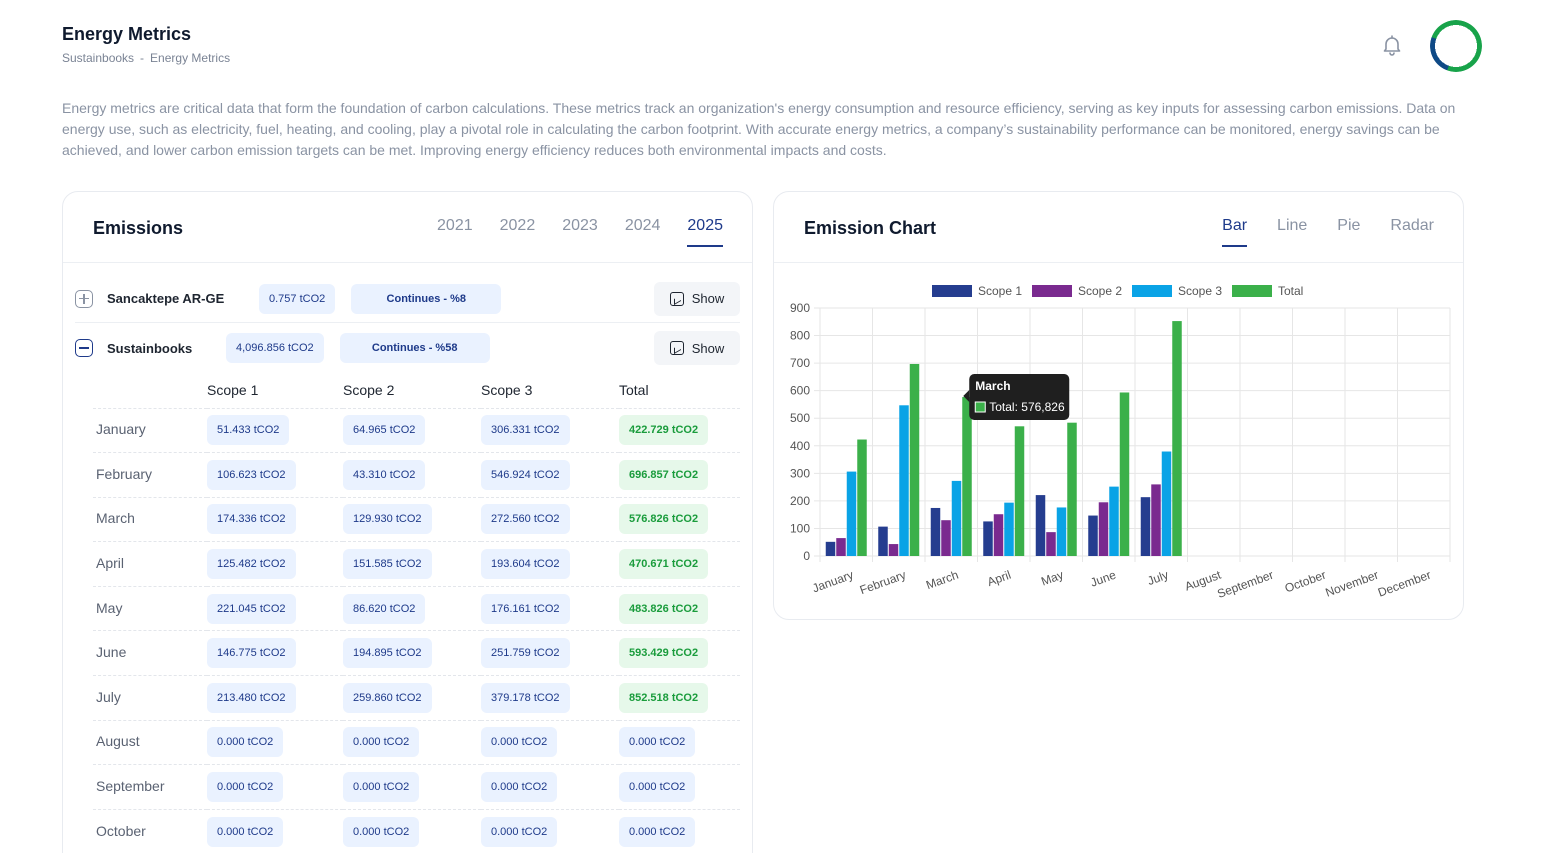 This screenshot has height=853, width=1546. What do you see at coordinates (800, 391) in the screenshot?
I see `y-tick-label: 600` at bounding box center [800, 391].